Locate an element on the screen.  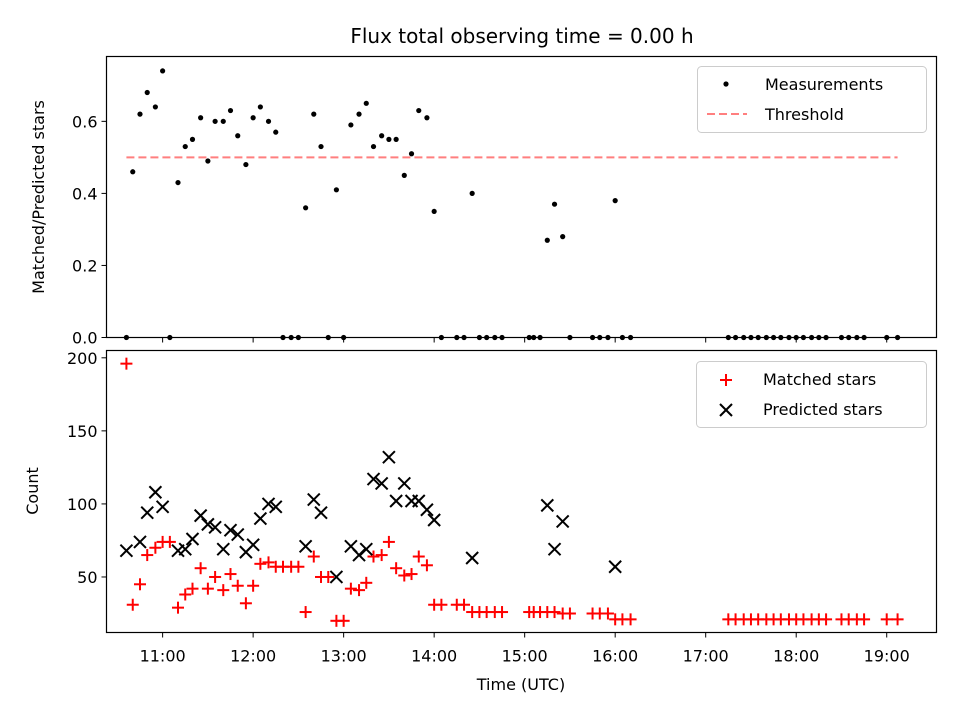
bottom-y-axis-label: Count is located at coordinates (32, 491).